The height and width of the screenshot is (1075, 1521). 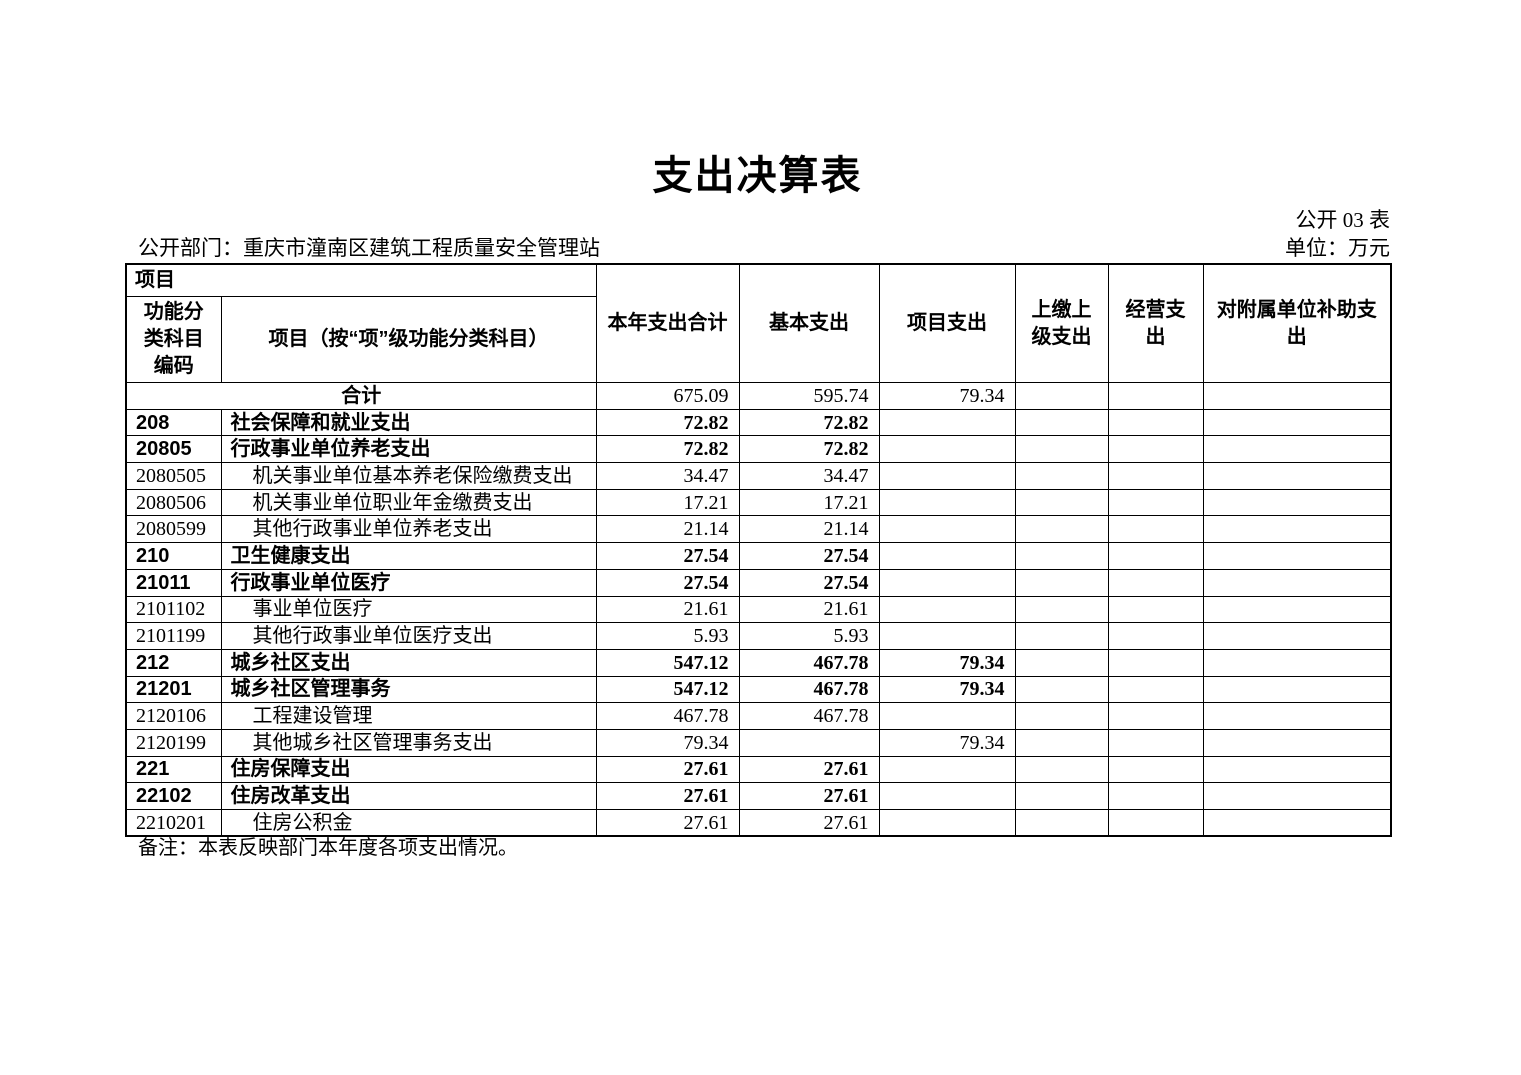 I want to click on item-name-cell: 行政事业单位养老支出, so click(x=408, y=449).